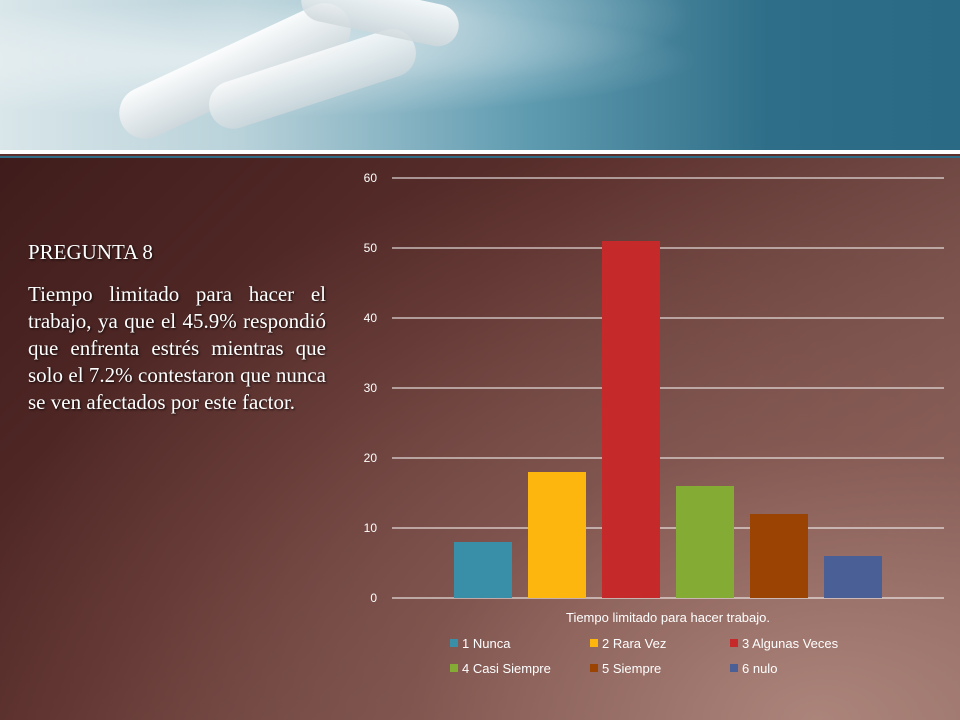 This screenshot has width=960, height=720. I want to click on banner-divider-accent, so click(480, 157).